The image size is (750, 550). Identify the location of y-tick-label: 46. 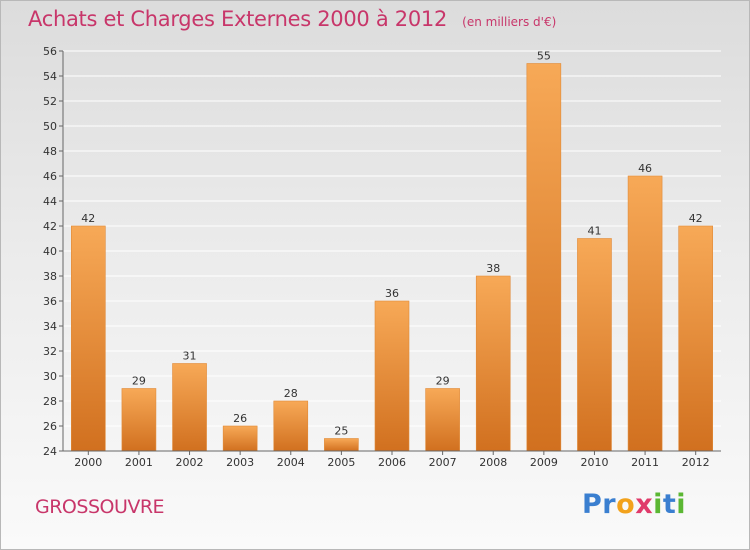
(50, 176).